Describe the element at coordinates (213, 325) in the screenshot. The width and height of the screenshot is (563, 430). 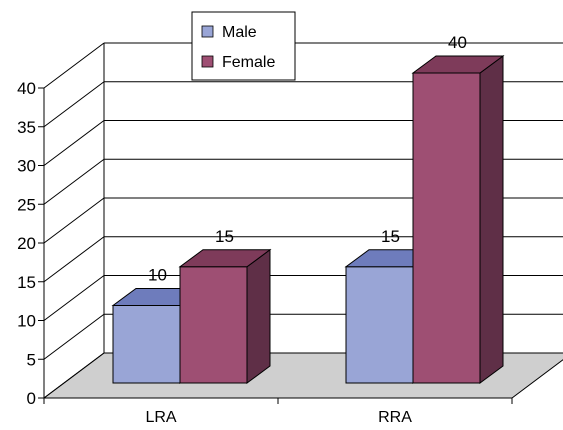
I see `bar-front-female-lra` at that location.